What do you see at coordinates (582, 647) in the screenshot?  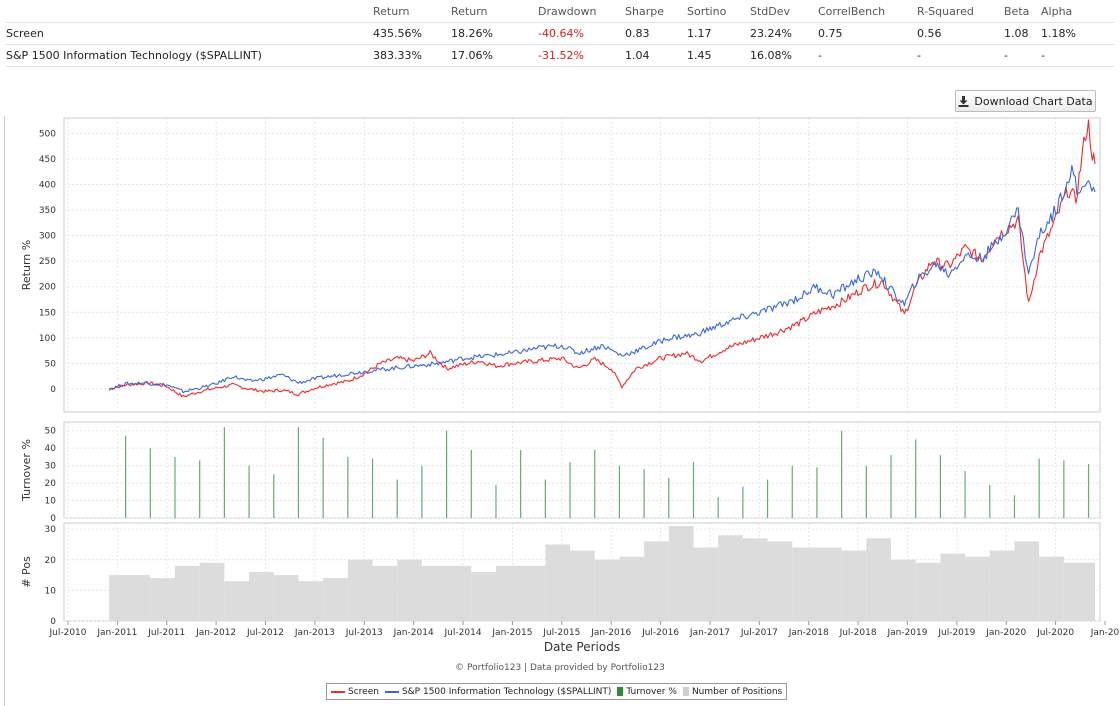 I see `x-axis-label: Date Periods` at bounding box center [582, 647].